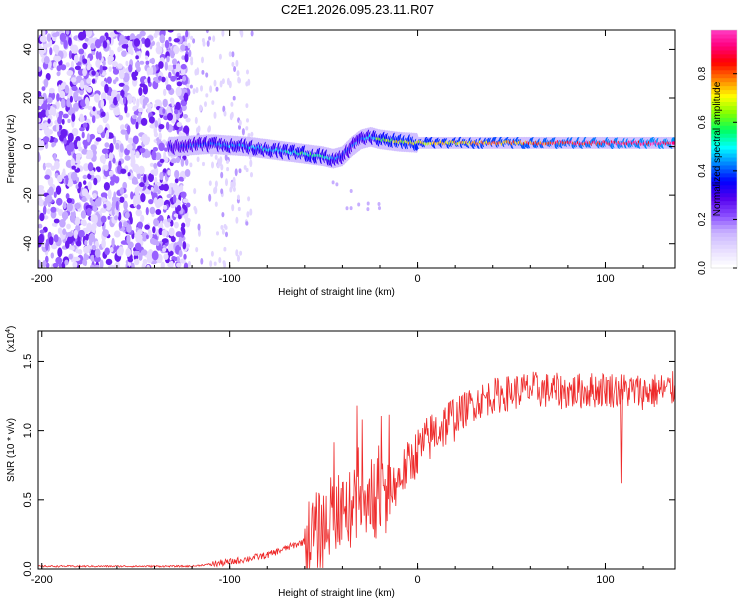  Describe the element at coordinates (42, 580) in the screenshot. I see `bottom-x-tick-label: -200` at that location.